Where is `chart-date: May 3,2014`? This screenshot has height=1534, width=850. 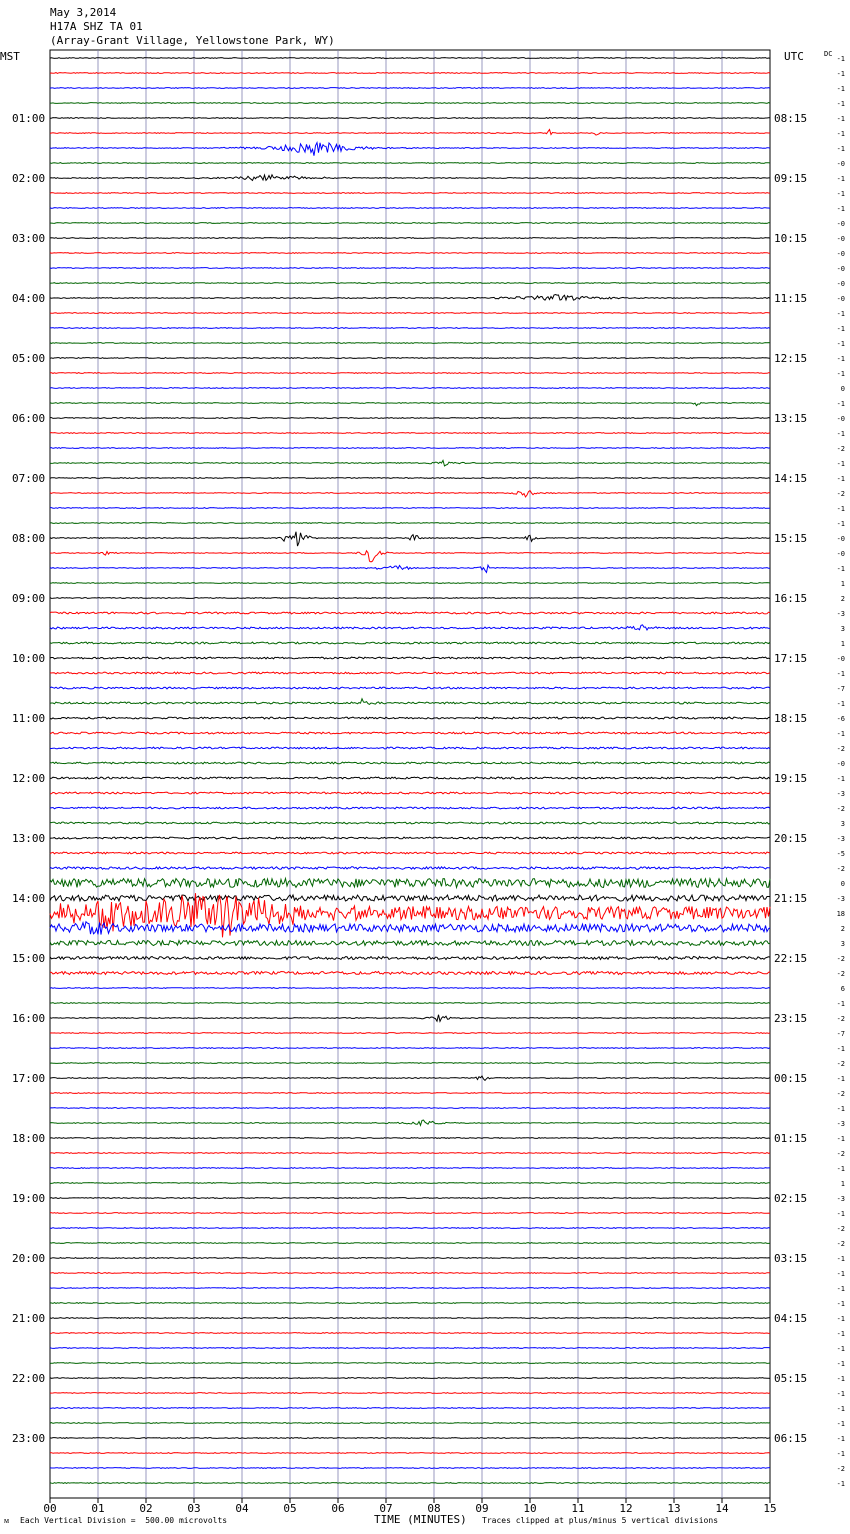
chart-date: May 3,2014 is located at coordinates (83, 12).